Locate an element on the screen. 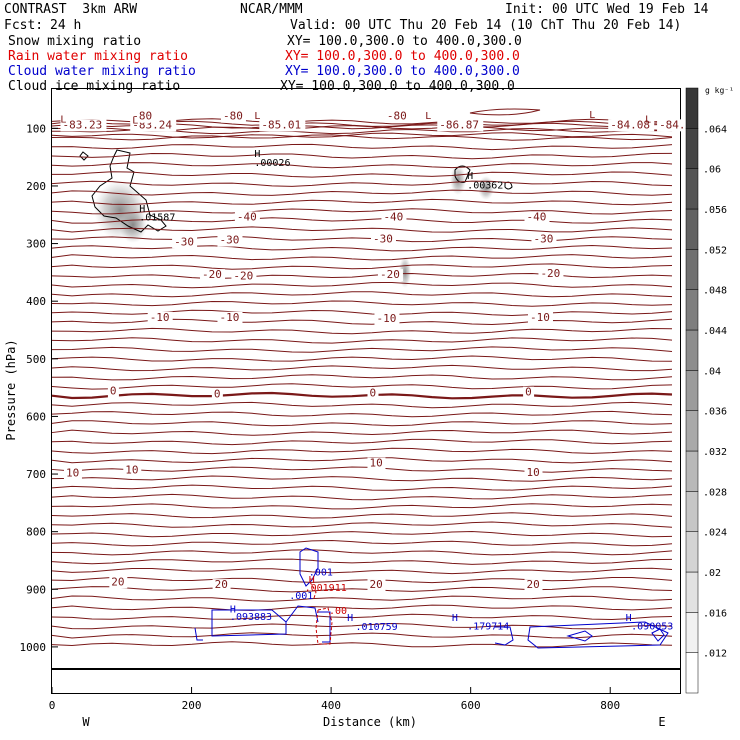 This screenshot has width=740, height=740. x-tick-label: 400 is located at coordinates (331, 705).